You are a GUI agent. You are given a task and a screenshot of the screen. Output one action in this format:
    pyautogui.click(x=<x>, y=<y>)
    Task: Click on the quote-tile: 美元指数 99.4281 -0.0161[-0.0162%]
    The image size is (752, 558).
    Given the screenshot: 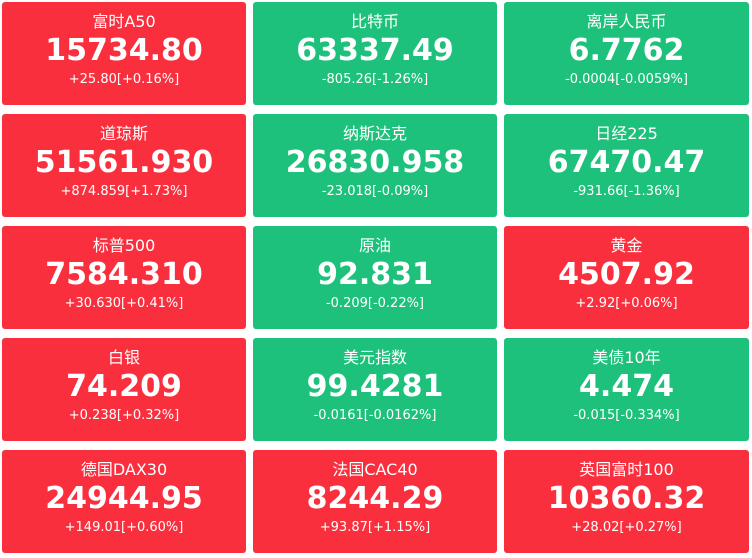 What is the action you would take?
    pyautogui.click(x=375, y=389)
    